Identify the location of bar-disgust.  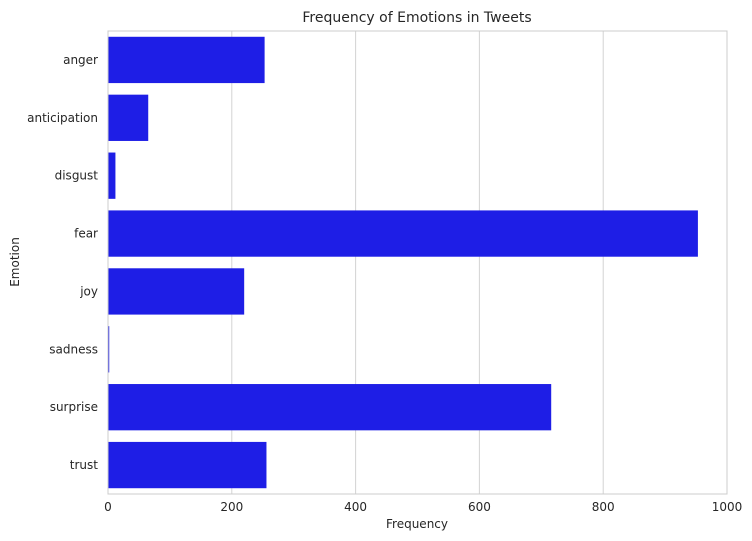
(112, 175).